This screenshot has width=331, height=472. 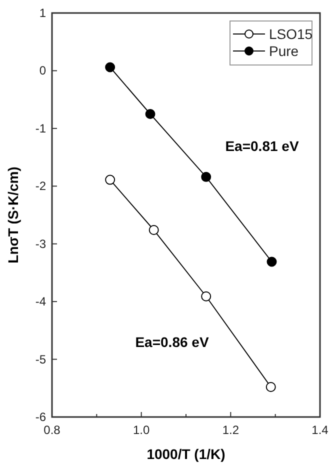 I want to click on y-tick-label: -4, so click(x=40, y=301).